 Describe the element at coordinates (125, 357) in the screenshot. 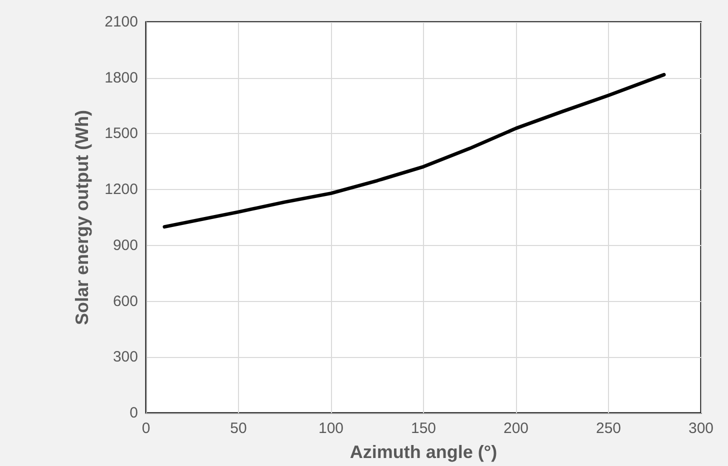

I see `y-tick-label: 300` at that location.